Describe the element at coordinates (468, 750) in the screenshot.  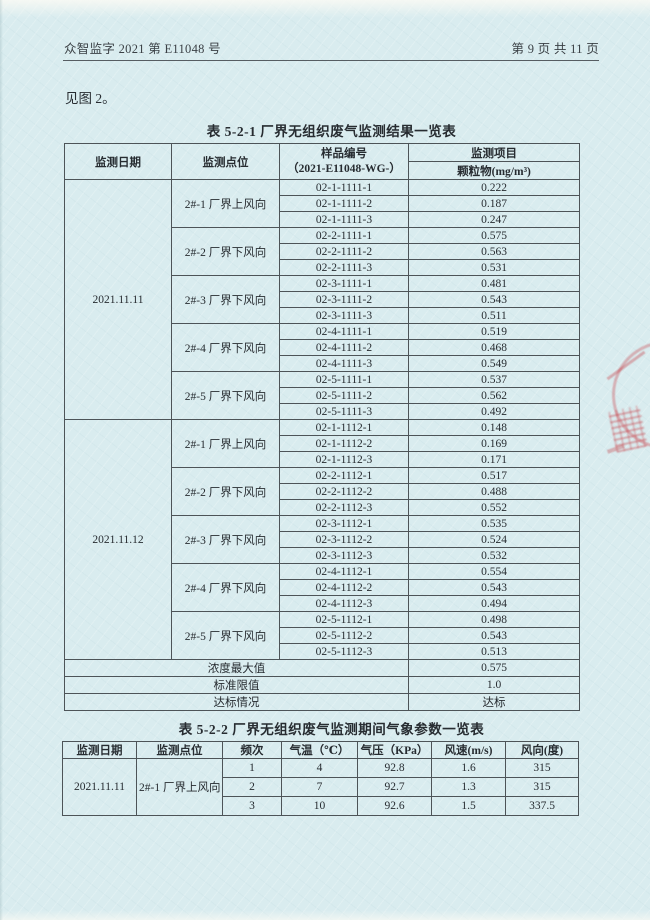
I see `col-header-wind-speed: 风速(m/s)` at that location.